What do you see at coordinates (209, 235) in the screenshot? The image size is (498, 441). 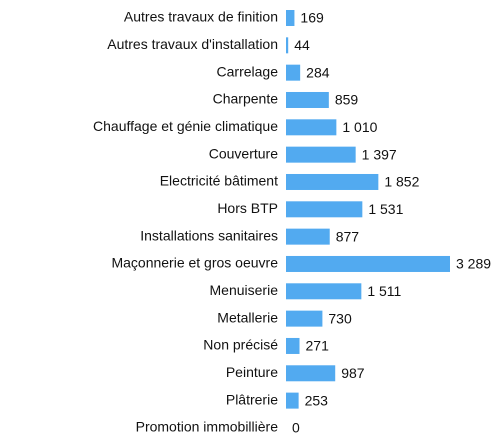 I see `category-label: Installations sanitaires` at bounding box center [209, 235].